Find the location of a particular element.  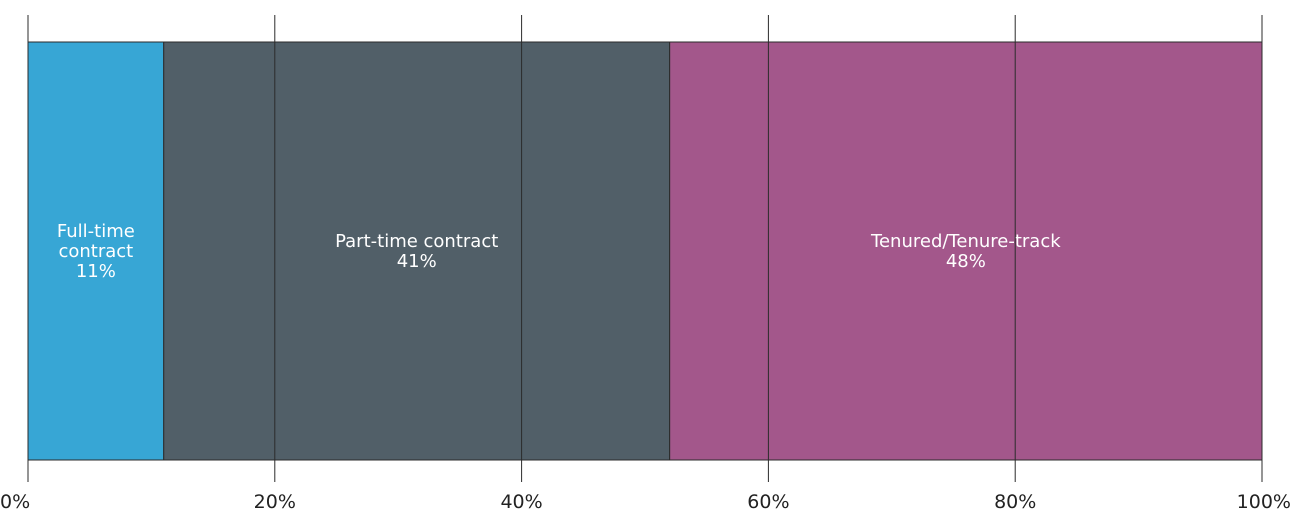

segment-name-line: contract is located at coordinates (95, 251).